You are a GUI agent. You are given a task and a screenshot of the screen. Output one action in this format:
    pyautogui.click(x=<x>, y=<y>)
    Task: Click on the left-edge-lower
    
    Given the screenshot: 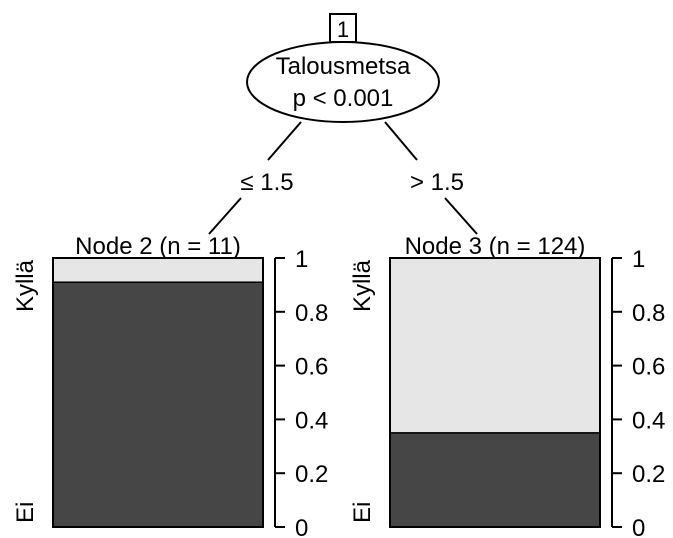 What is the action you would take?
    pyautogui.click(x=225, y=216)
    